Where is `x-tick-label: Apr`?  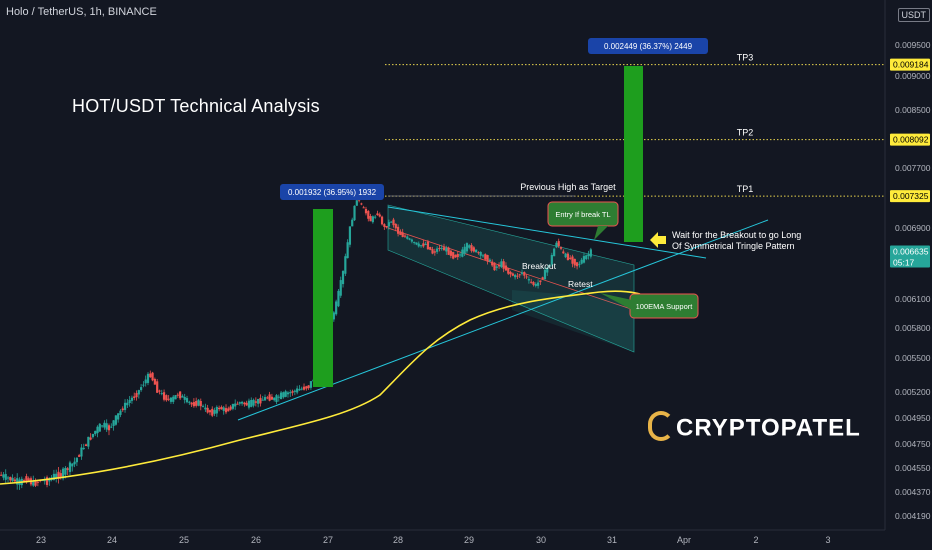
x-tick-label: Apr is located at coordinates (684, 540).